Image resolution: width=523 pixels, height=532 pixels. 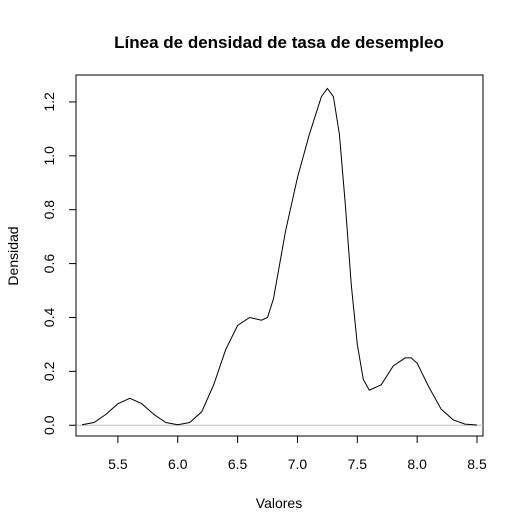 I want to click on x-tick-label: 8.0, so click(x=417, y=464).